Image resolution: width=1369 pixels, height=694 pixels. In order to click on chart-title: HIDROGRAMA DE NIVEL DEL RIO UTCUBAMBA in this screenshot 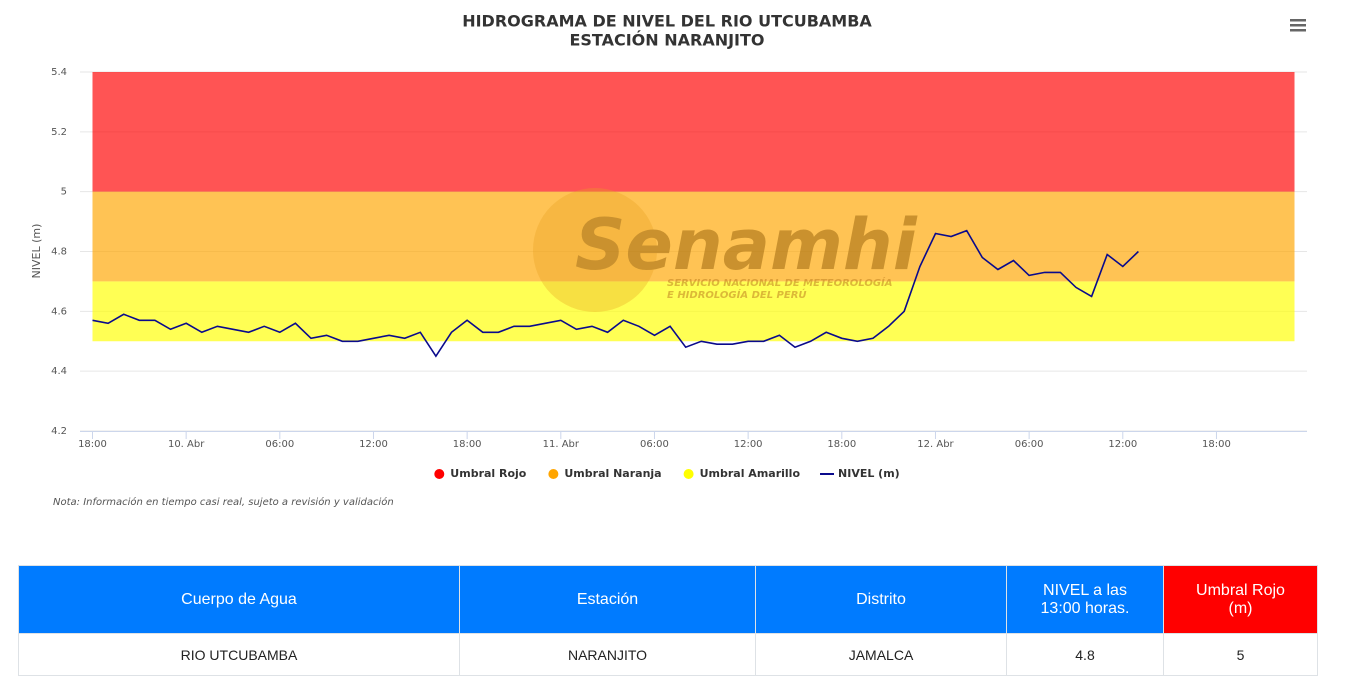, I will do `click(667, 21)`.